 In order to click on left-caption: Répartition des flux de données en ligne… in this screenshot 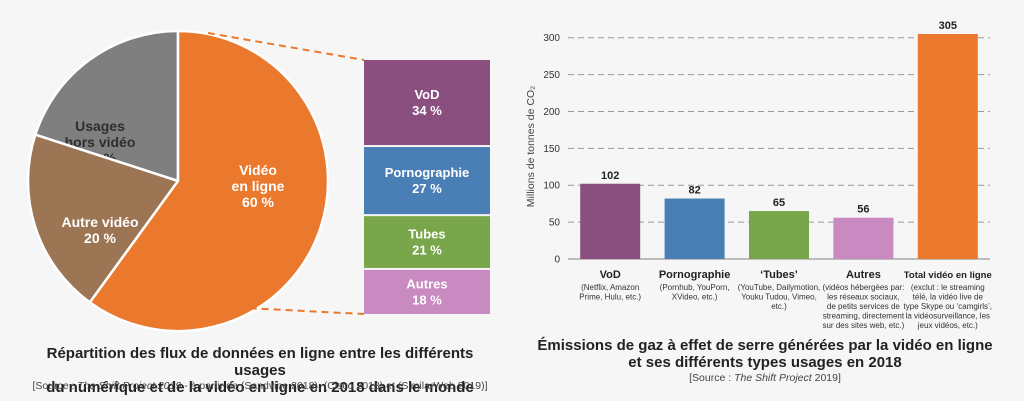, I will do `click(260, 370)`.